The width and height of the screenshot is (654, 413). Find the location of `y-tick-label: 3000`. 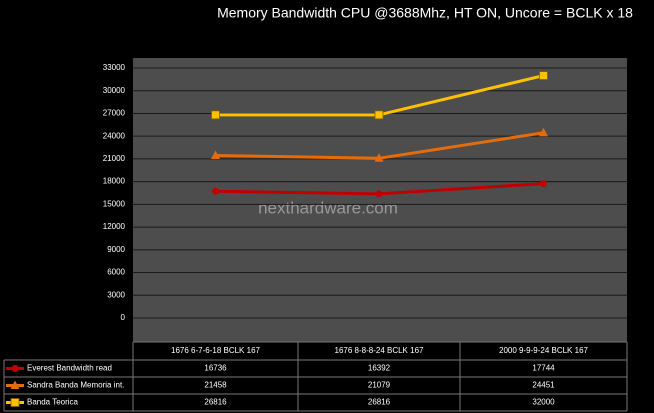

y-tick-label: 3000 is located at coordinates (116, 294).